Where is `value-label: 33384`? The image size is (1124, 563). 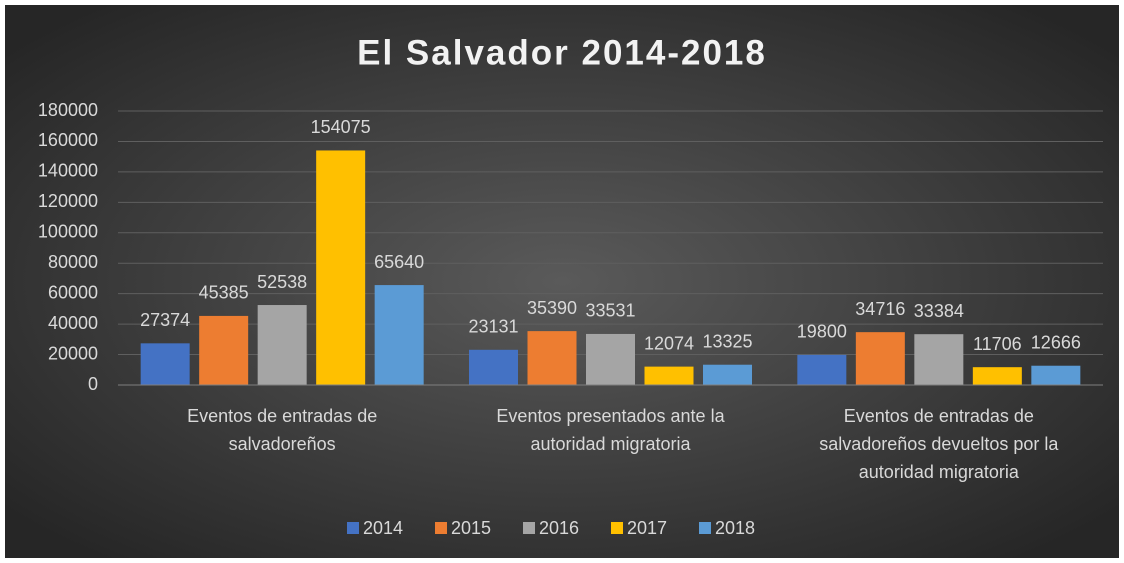 value-label: 33384 is located at coordinates (939, 311).